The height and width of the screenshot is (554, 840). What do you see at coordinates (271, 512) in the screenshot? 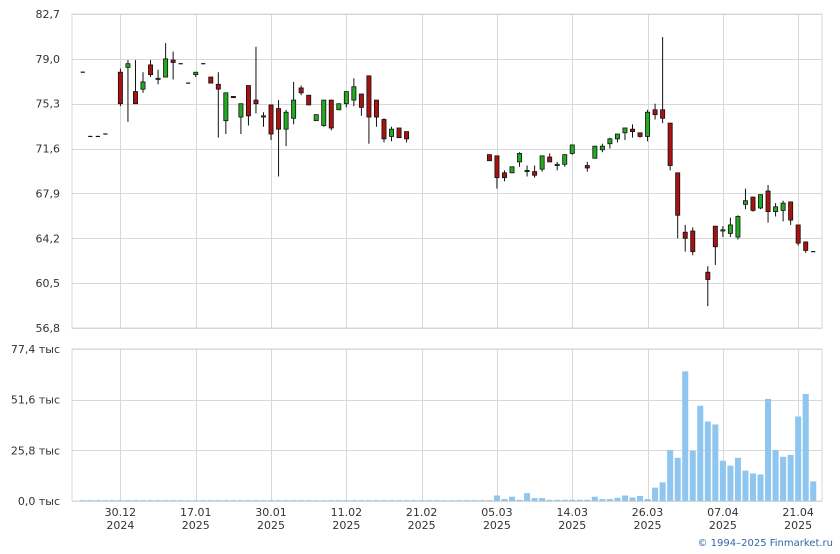
I see `x-tick-date: 30.01` at bounding box center [271, 512].